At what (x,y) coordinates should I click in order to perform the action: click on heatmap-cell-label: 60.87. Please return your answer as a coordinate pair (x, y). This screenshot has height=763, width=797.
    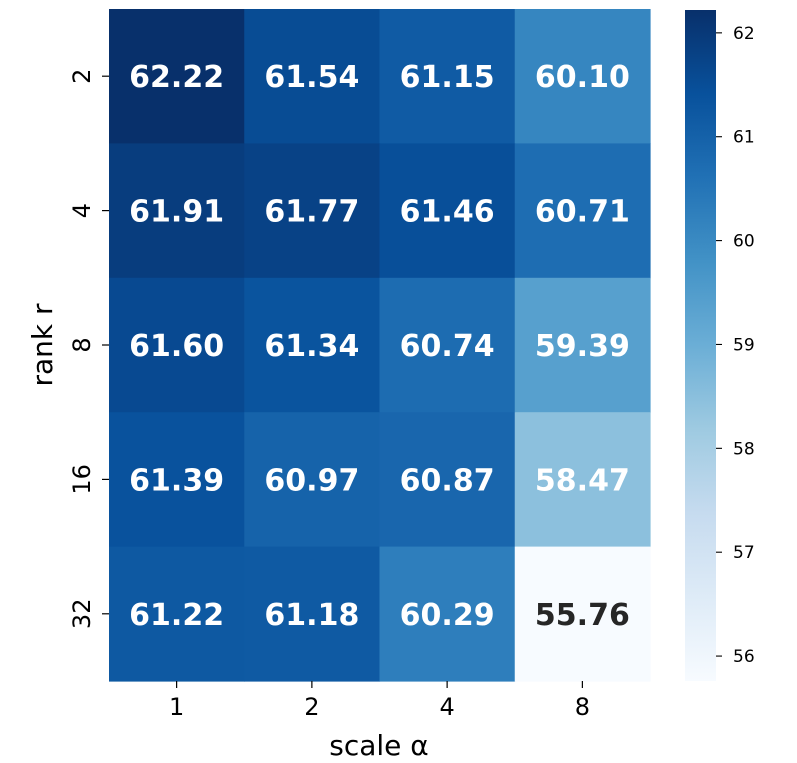
    Looking at the image, I should click on (447, 480).